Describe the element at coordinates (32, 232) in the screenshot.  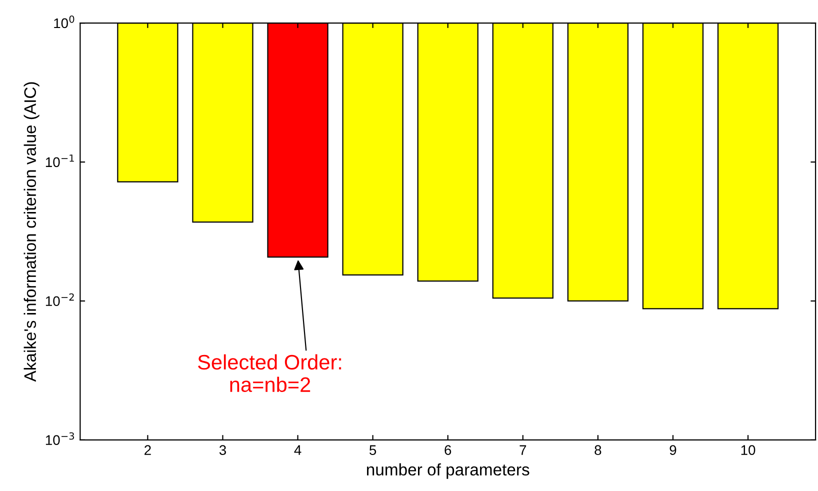
I see `y-axis-title: Akaike's information criterion value (AIC)` at that location.